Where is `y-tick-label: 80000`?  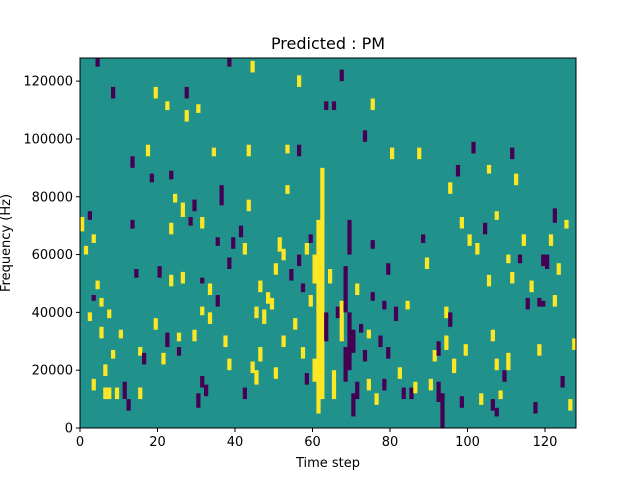 y-tick-label: 80000 is located at coordinates (52, 197).